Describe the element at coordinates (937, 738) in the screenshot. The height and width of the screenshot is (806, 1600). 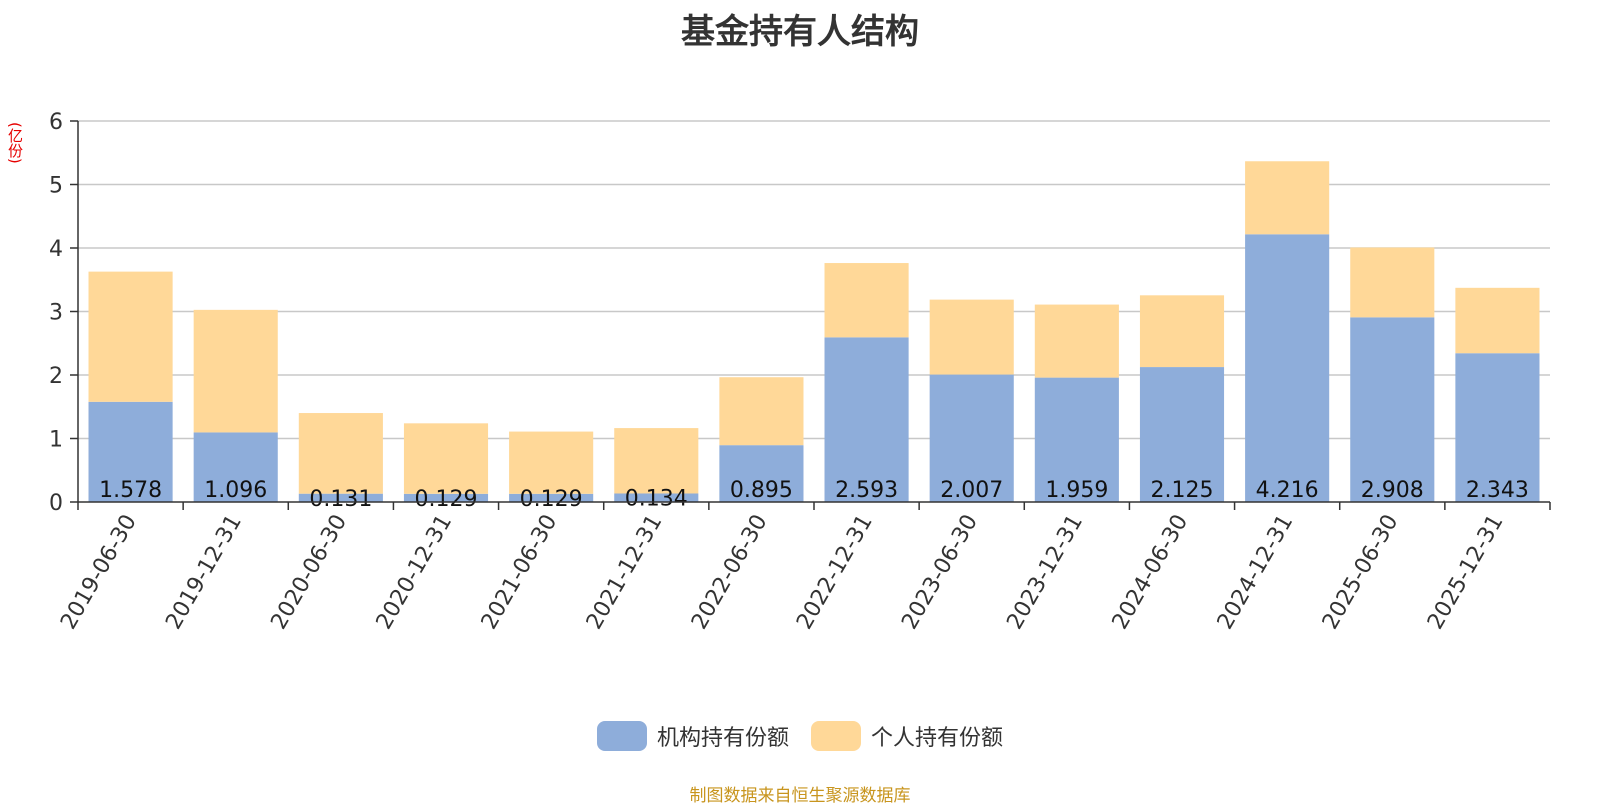
I see `legend-label-individual: 个人持有份额` at that location.